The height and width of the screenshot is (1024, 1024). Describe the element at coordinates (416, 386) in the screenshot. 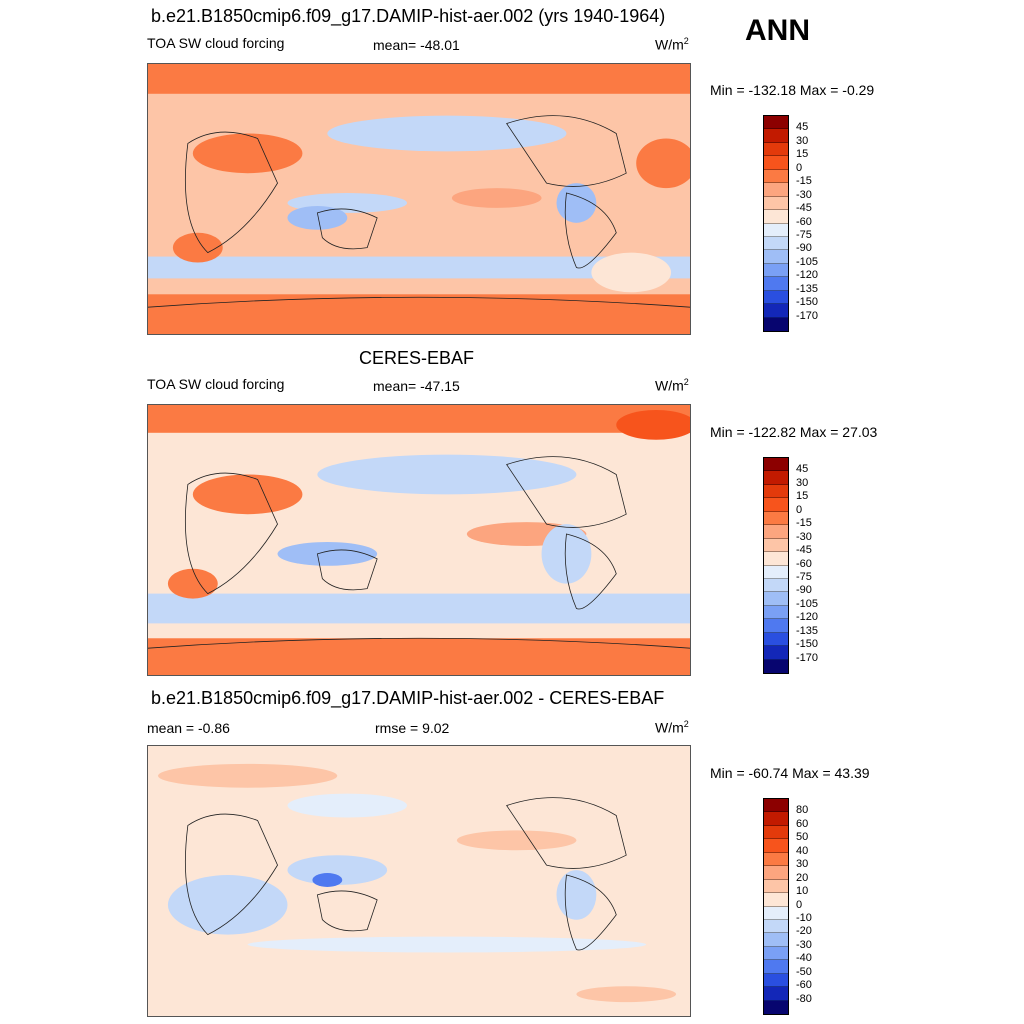

I see `panel2-mean-label: mean= -47.15` at that location.